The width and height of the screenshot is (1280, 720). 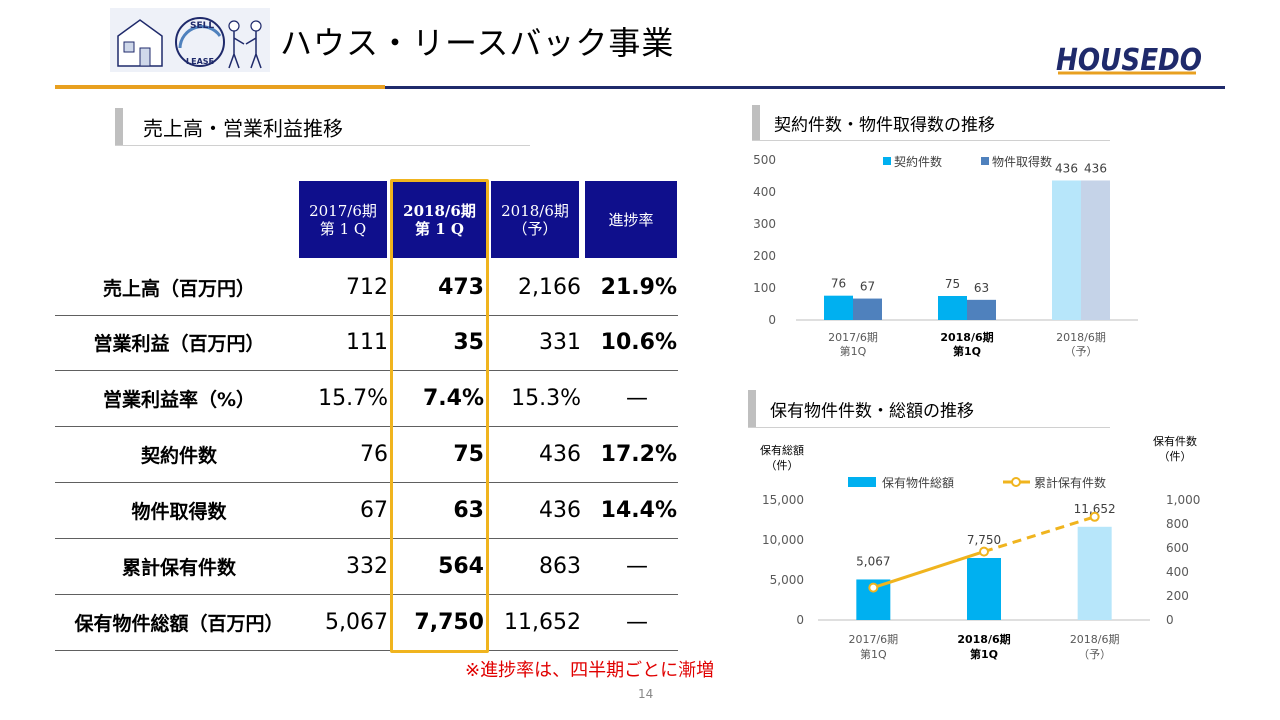 What do you see at coordinates (638, 510) in the screenshot?
I see `table-cell: 14.4%` at bounding box center [638, 510].